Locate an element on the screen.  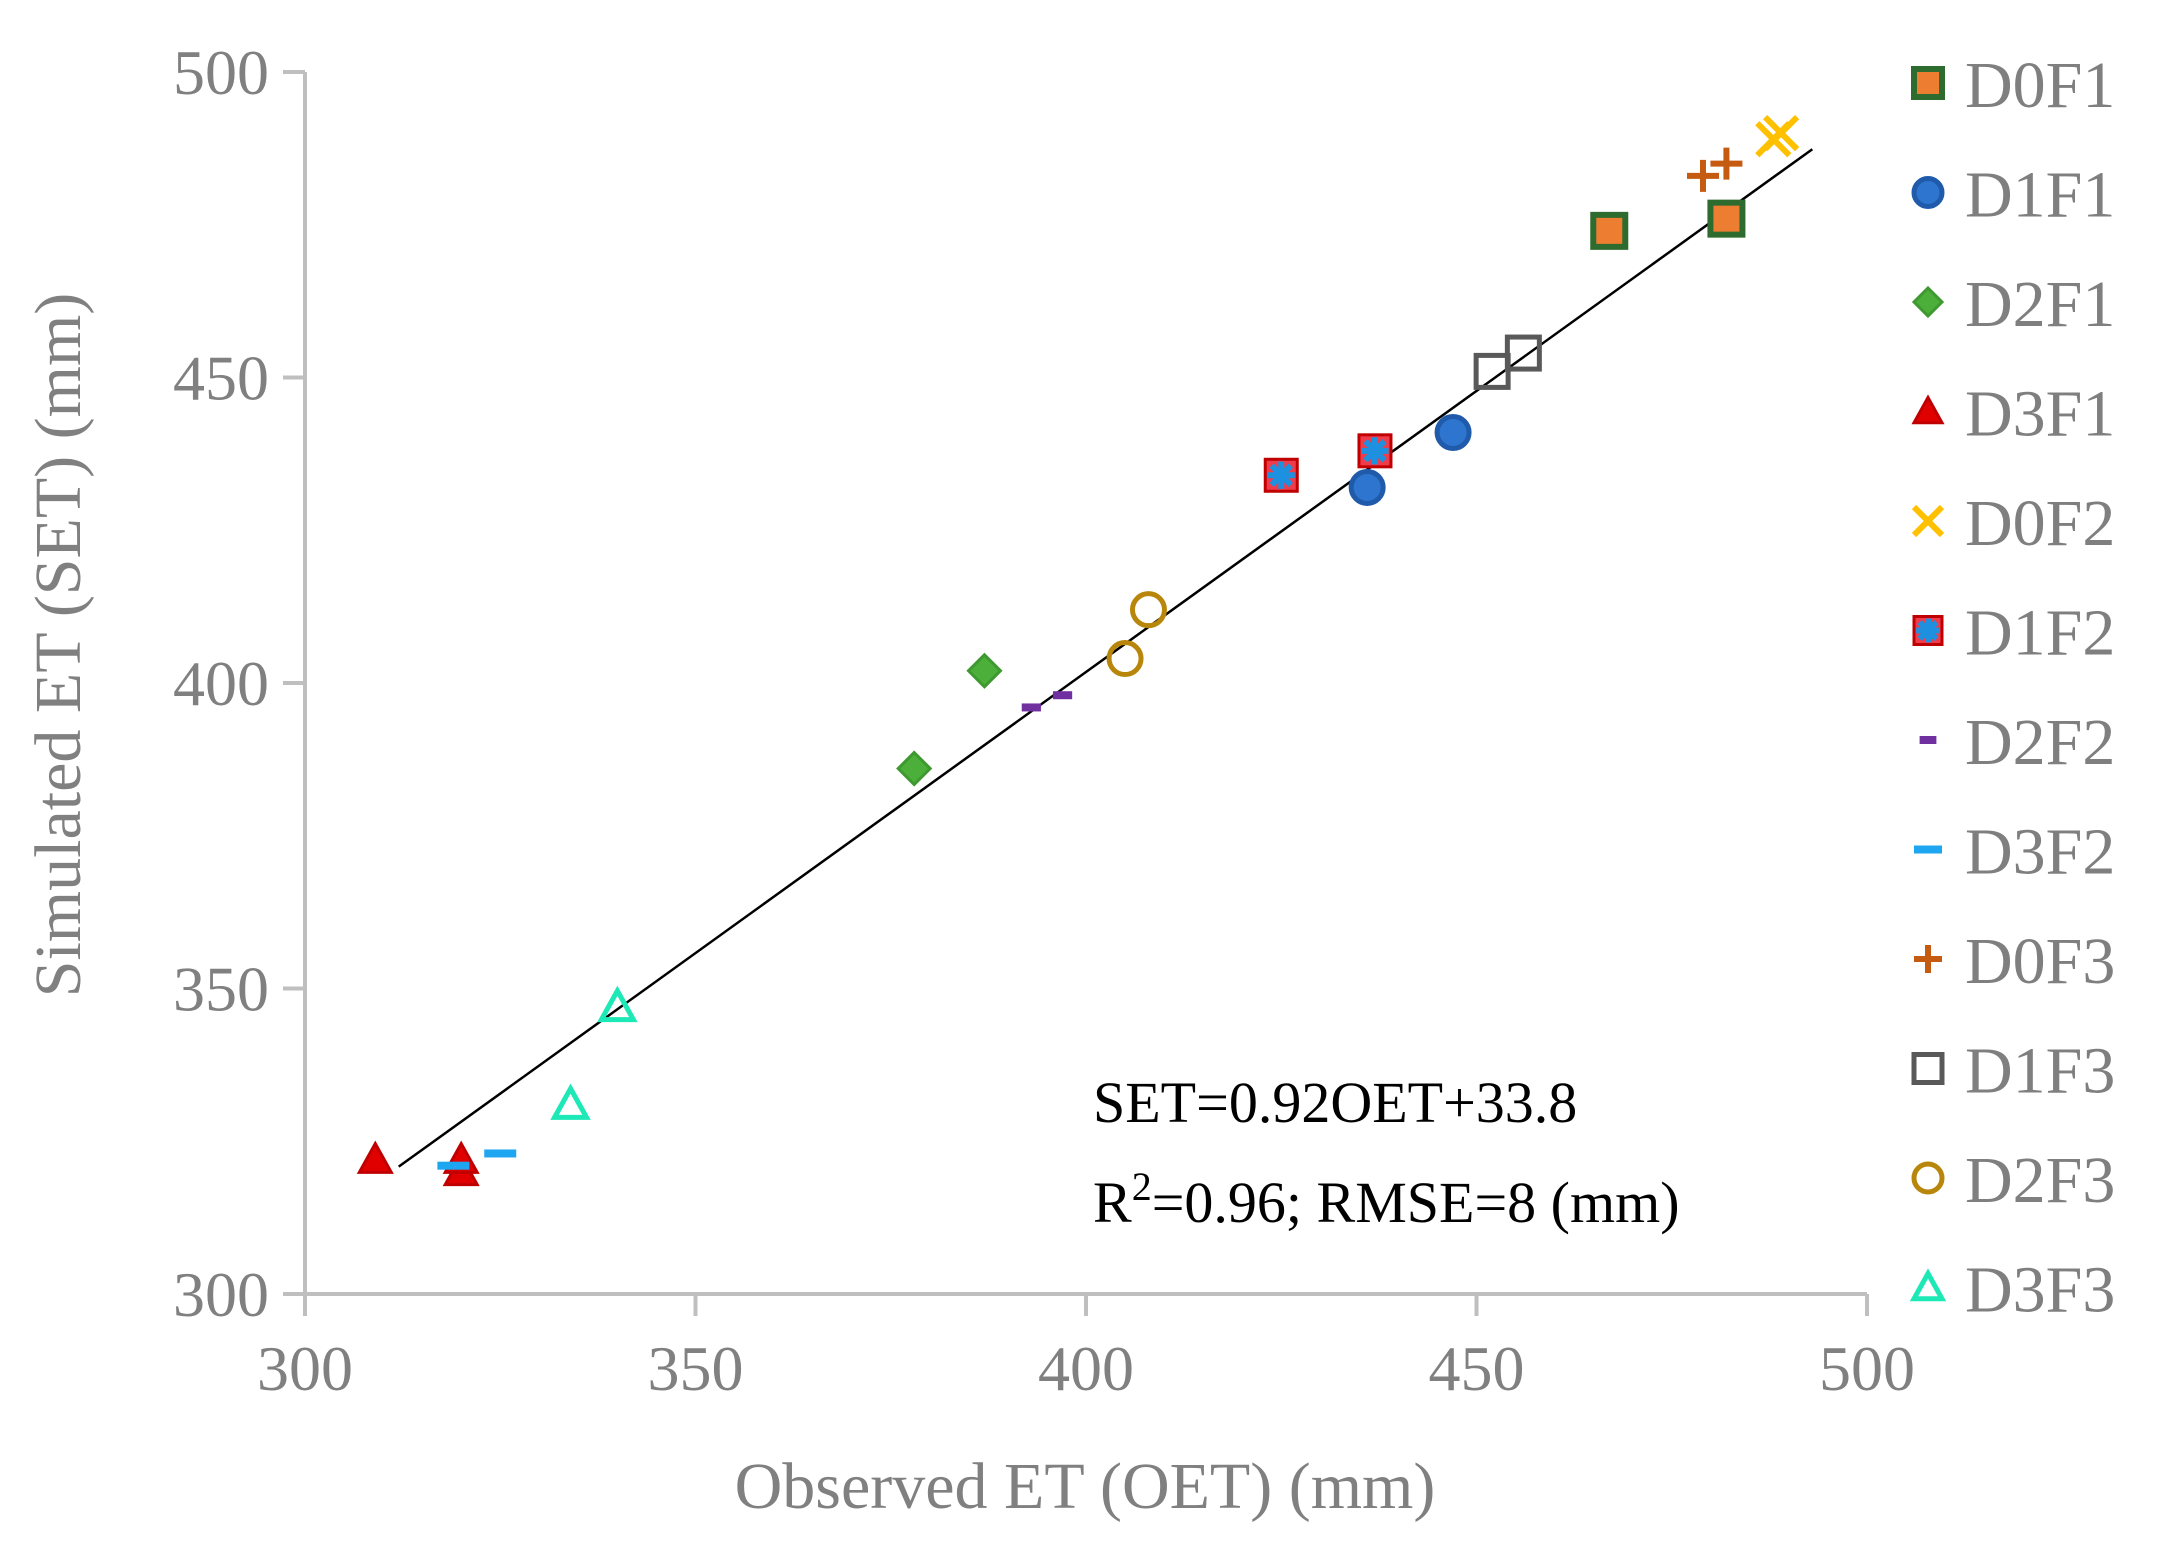
series-d0f2 is located at coordinates (1777, 136).